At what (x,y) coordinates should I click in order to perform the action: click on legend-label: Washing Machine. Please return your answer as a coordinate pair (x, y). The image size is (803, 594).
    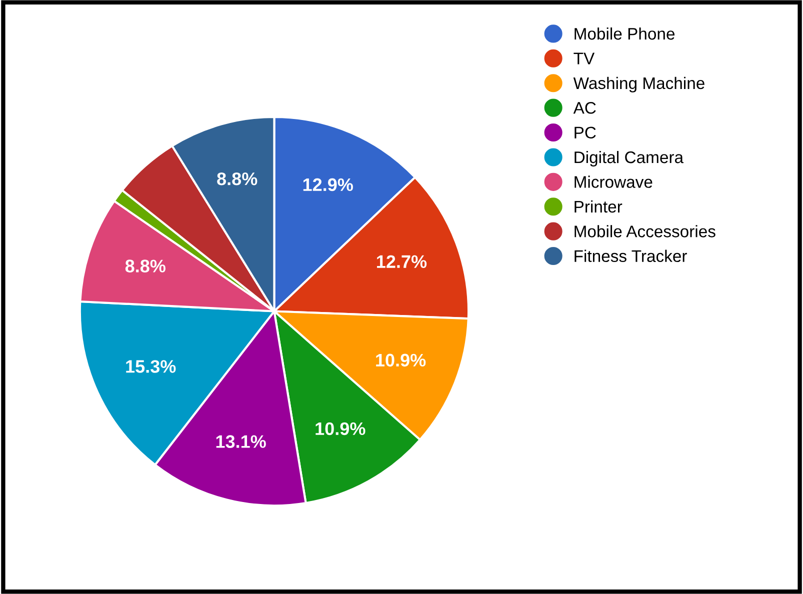
    Looking at the image, I should click on (638, 84).